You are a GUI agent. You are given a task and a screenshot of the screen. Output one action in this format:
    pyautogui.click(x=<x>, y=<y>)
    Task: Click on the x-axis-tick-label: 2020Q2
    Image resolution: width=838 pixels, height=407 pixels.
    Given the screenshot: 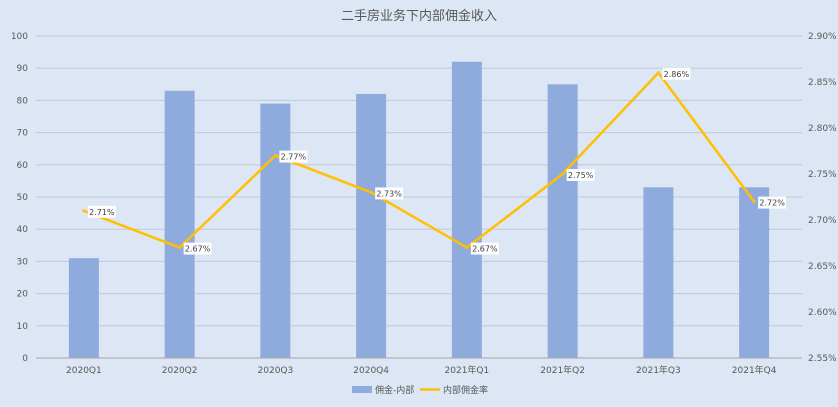 What is the action you would take?
    pyautogui.click(x=180, y=371)
    